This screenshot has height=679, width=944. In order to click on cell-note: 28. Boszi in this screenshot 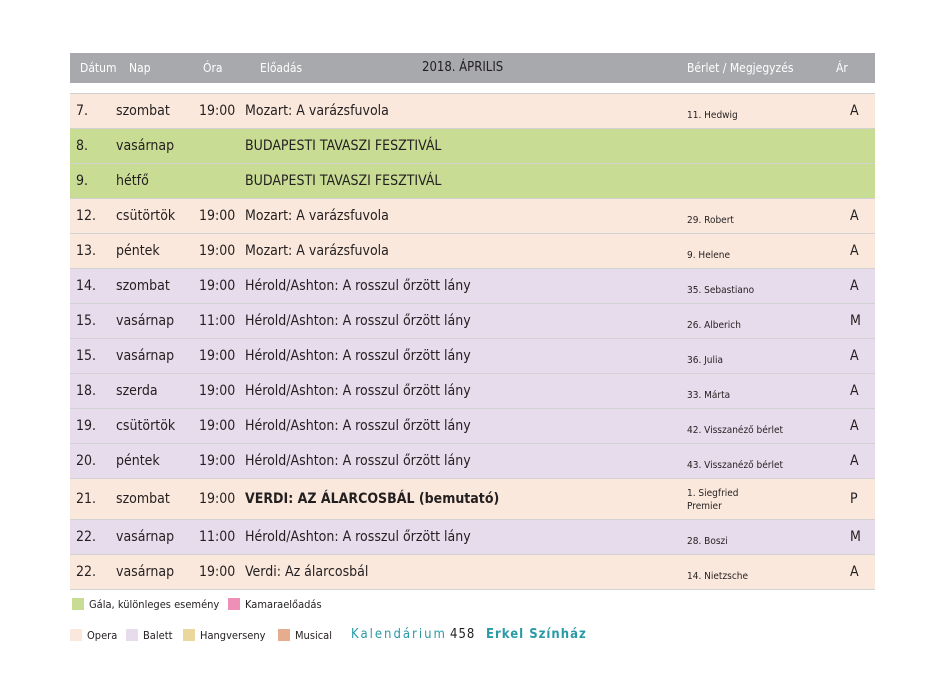, I will do `click(707, 541)`.